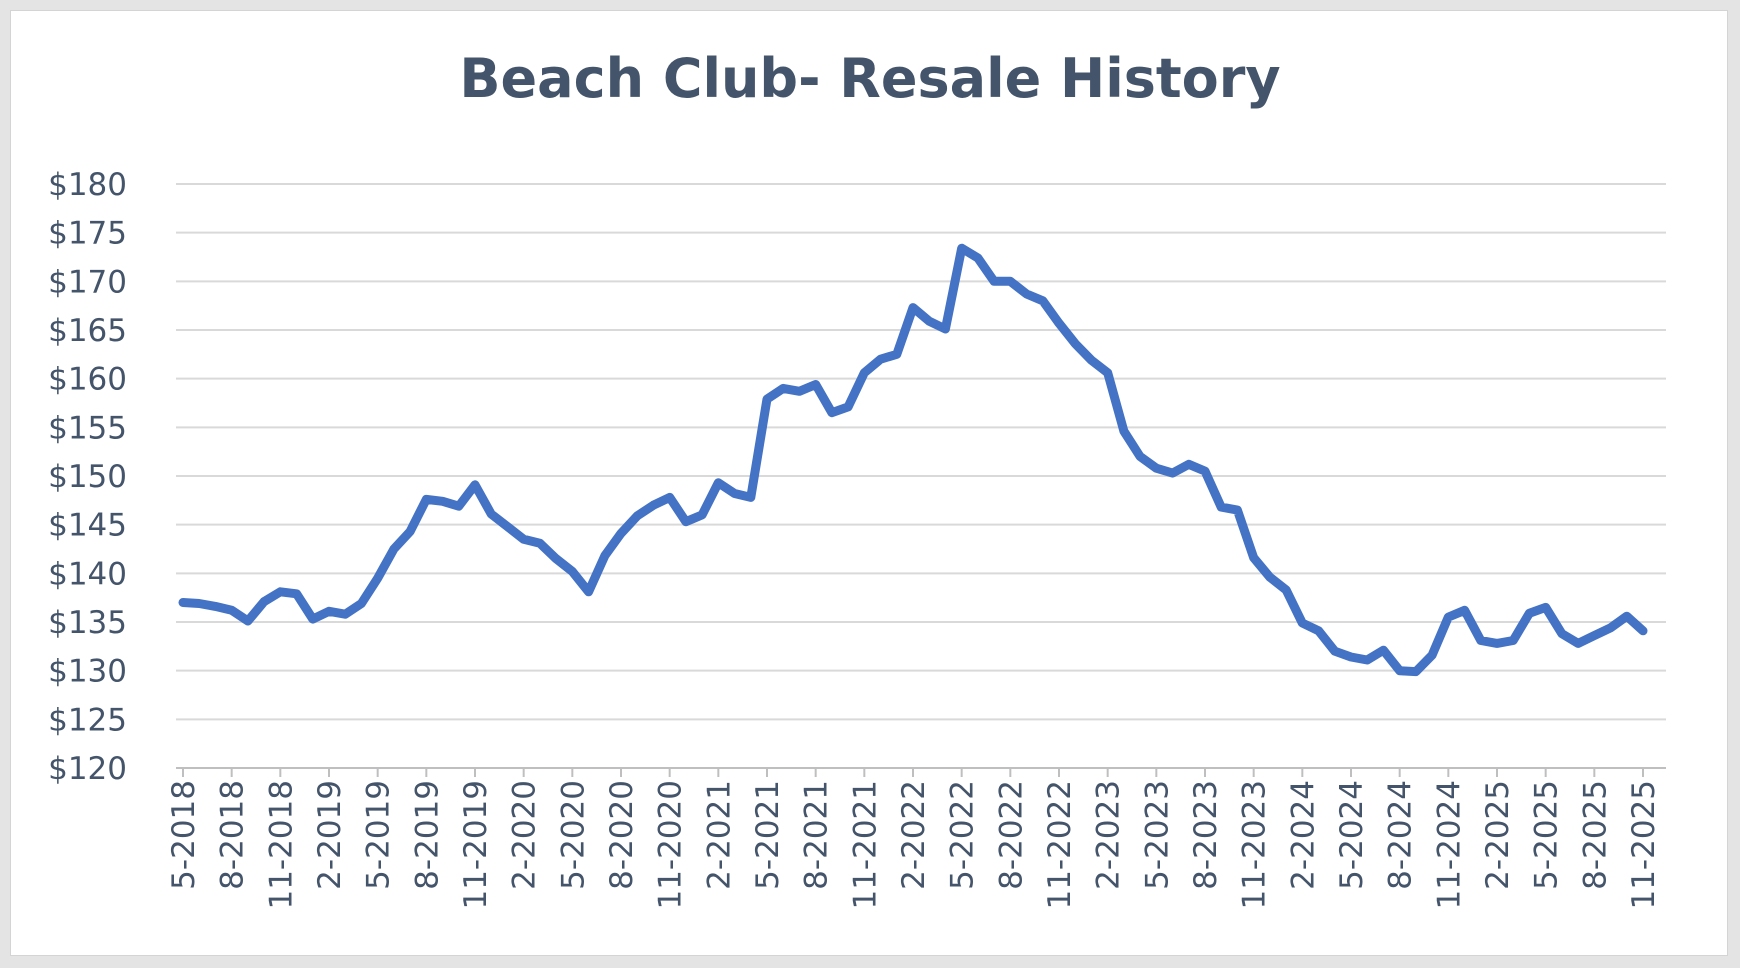 The width and height of the screenshot is (1740, 968). What do you see at coordinates (87, 428) in the screenshot?
I see `y-tick-label: $155` at bounding box center [87, 428].